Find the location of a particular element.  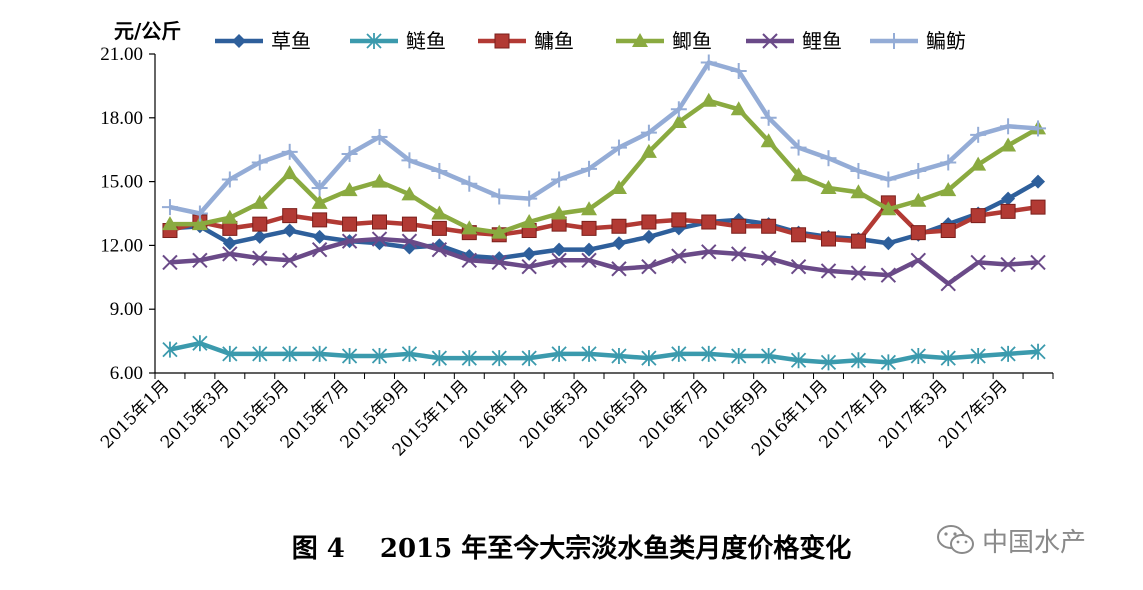

legend-item: 鲤鱼 is located at coordinates (794, 41).